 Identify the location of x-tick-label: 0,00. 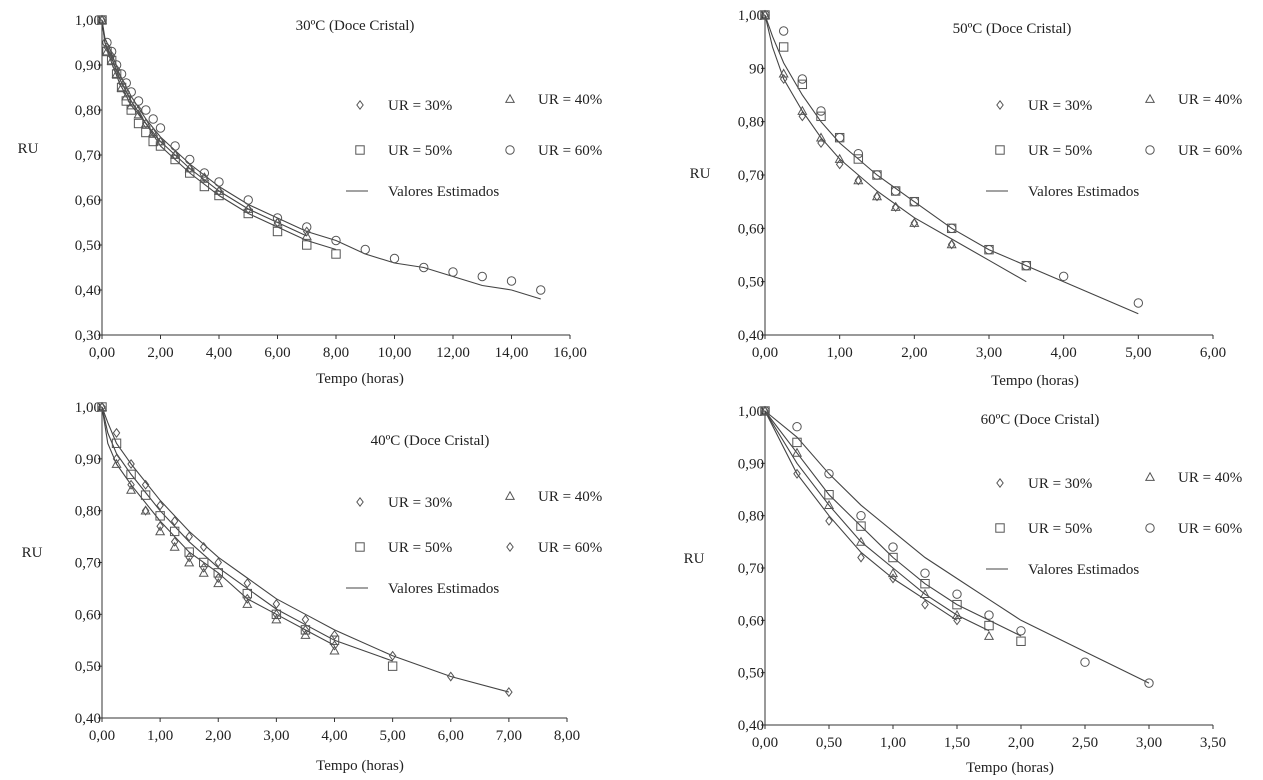
(765, 743).